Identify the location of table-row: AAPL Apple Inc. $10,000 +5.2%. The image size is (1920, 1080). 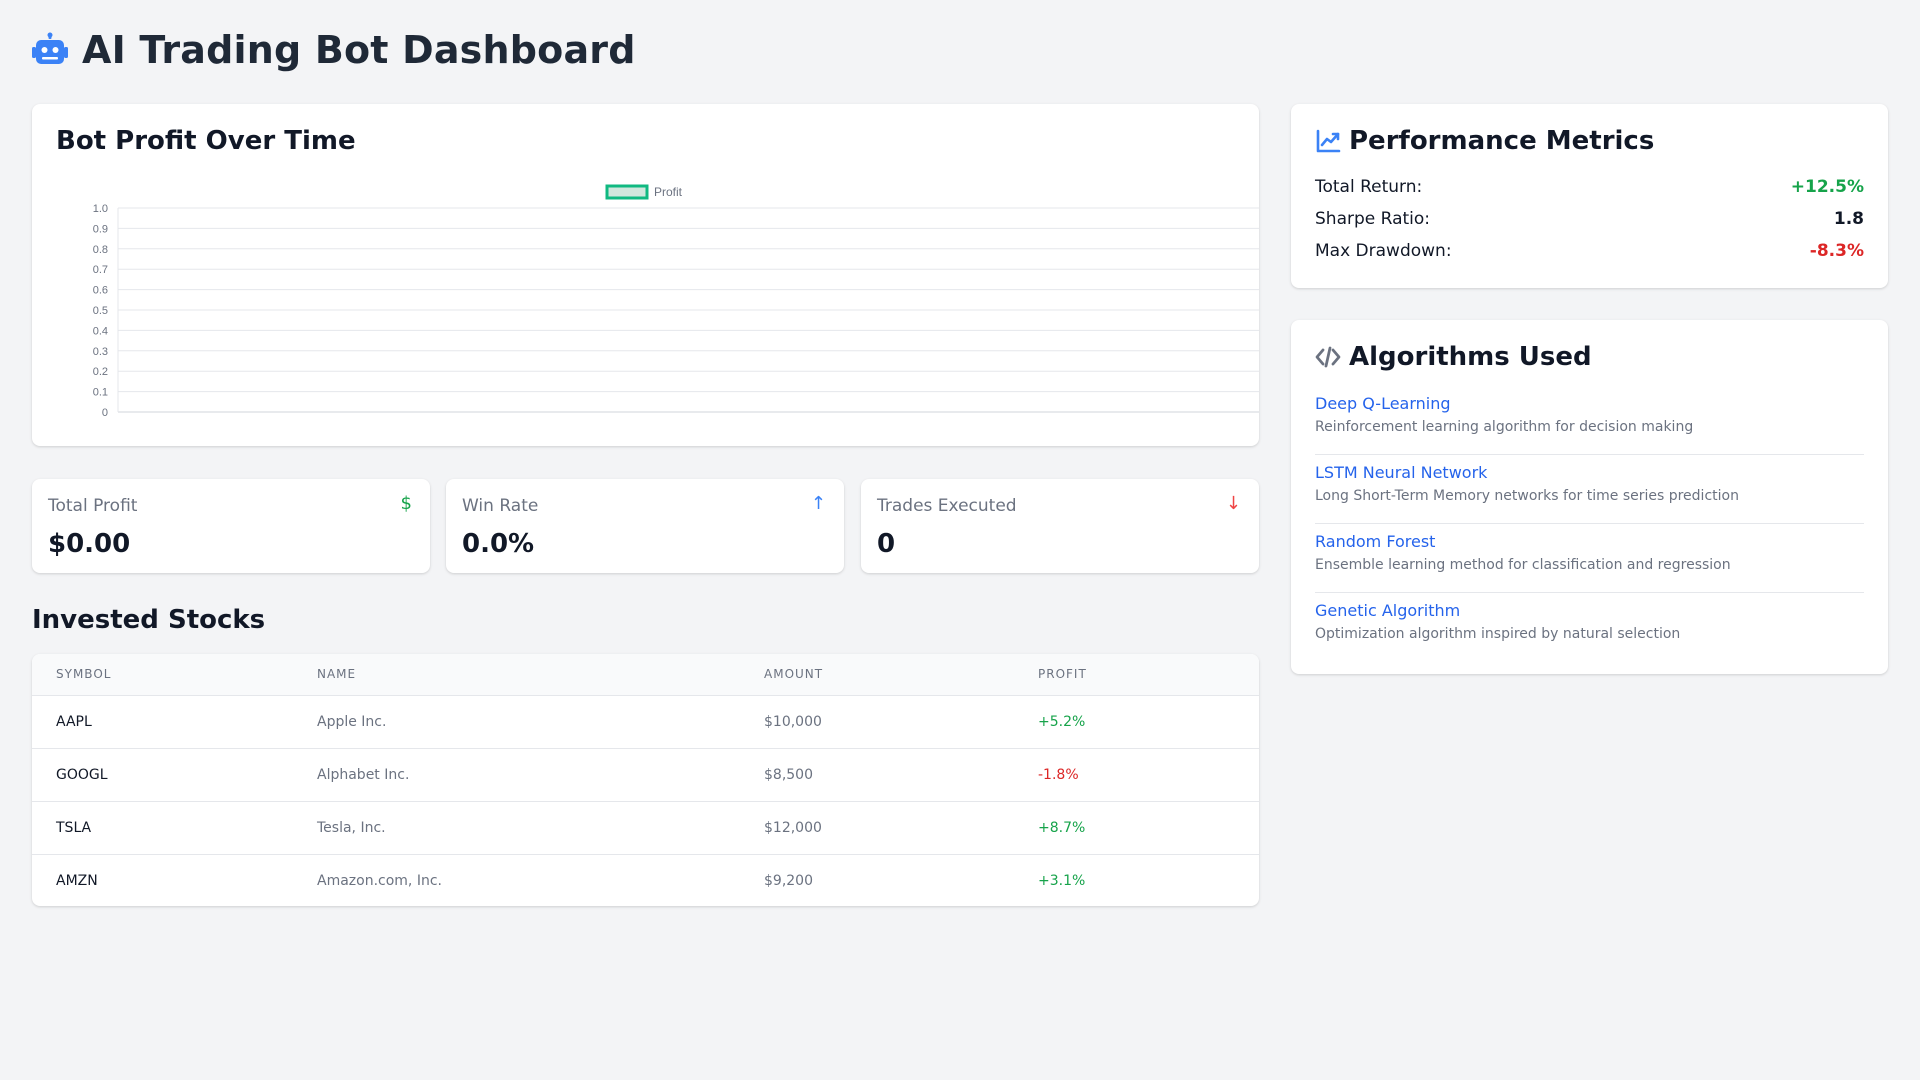
(645, 722).